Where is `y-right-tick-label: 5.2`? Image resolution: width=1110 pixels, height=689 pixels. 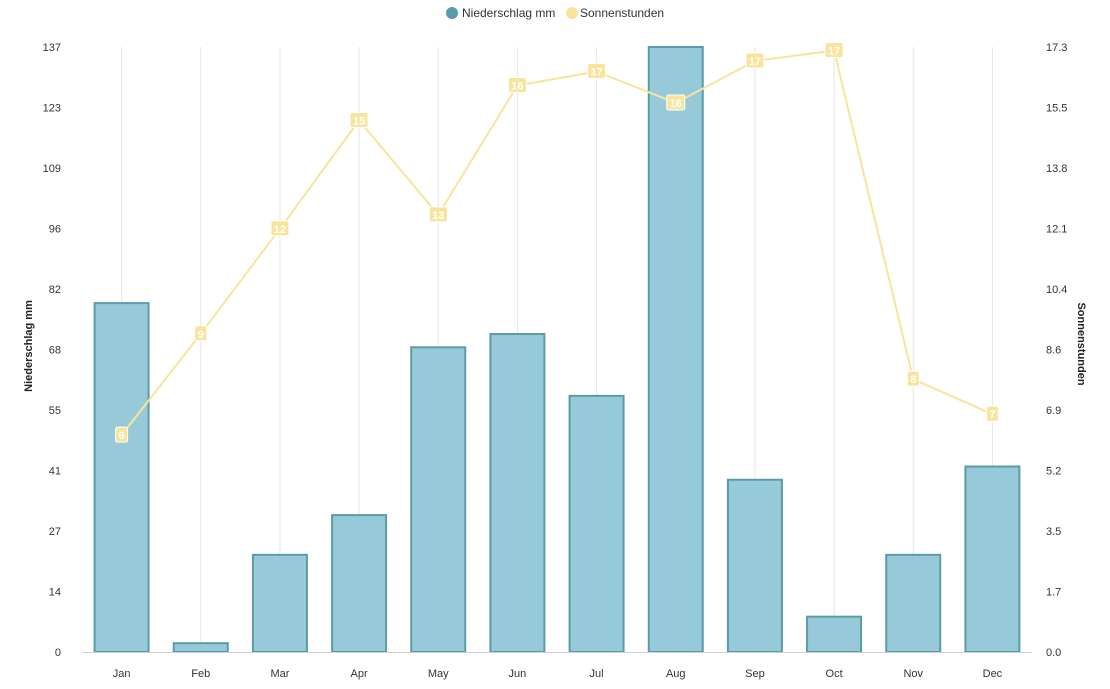 y-right-tick-label: 5.2 is located at coordinates (1053, 472).